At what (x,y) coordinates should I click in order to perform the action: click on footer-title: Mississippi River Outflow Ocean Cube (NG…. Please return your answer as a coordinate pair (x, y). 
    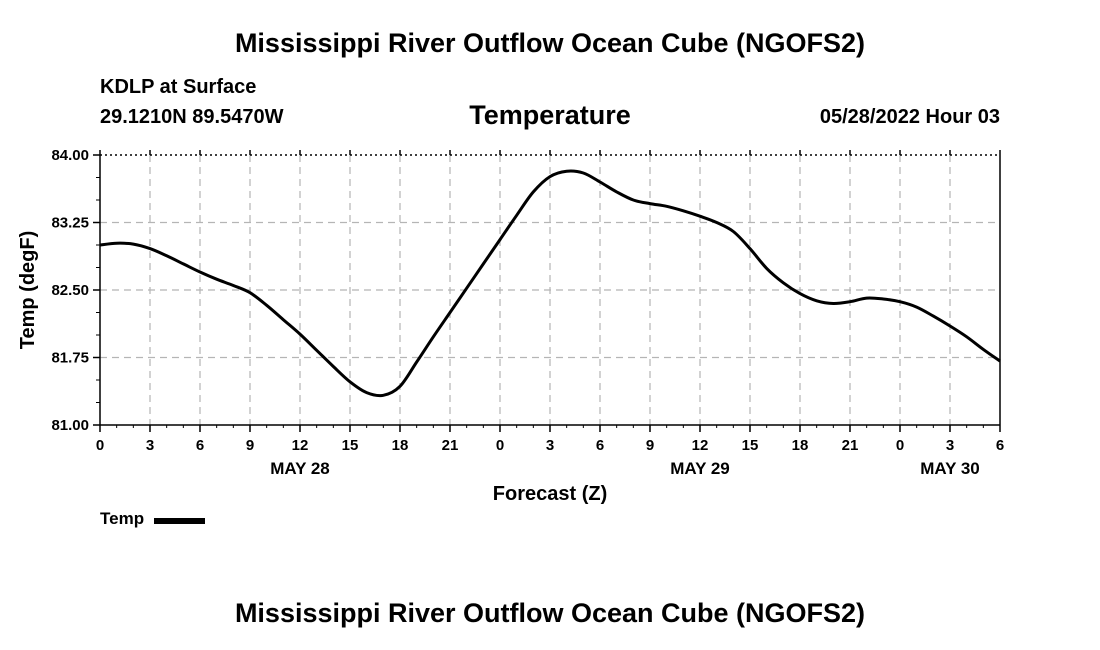
    Looking at the image, I should click on (550, 613).